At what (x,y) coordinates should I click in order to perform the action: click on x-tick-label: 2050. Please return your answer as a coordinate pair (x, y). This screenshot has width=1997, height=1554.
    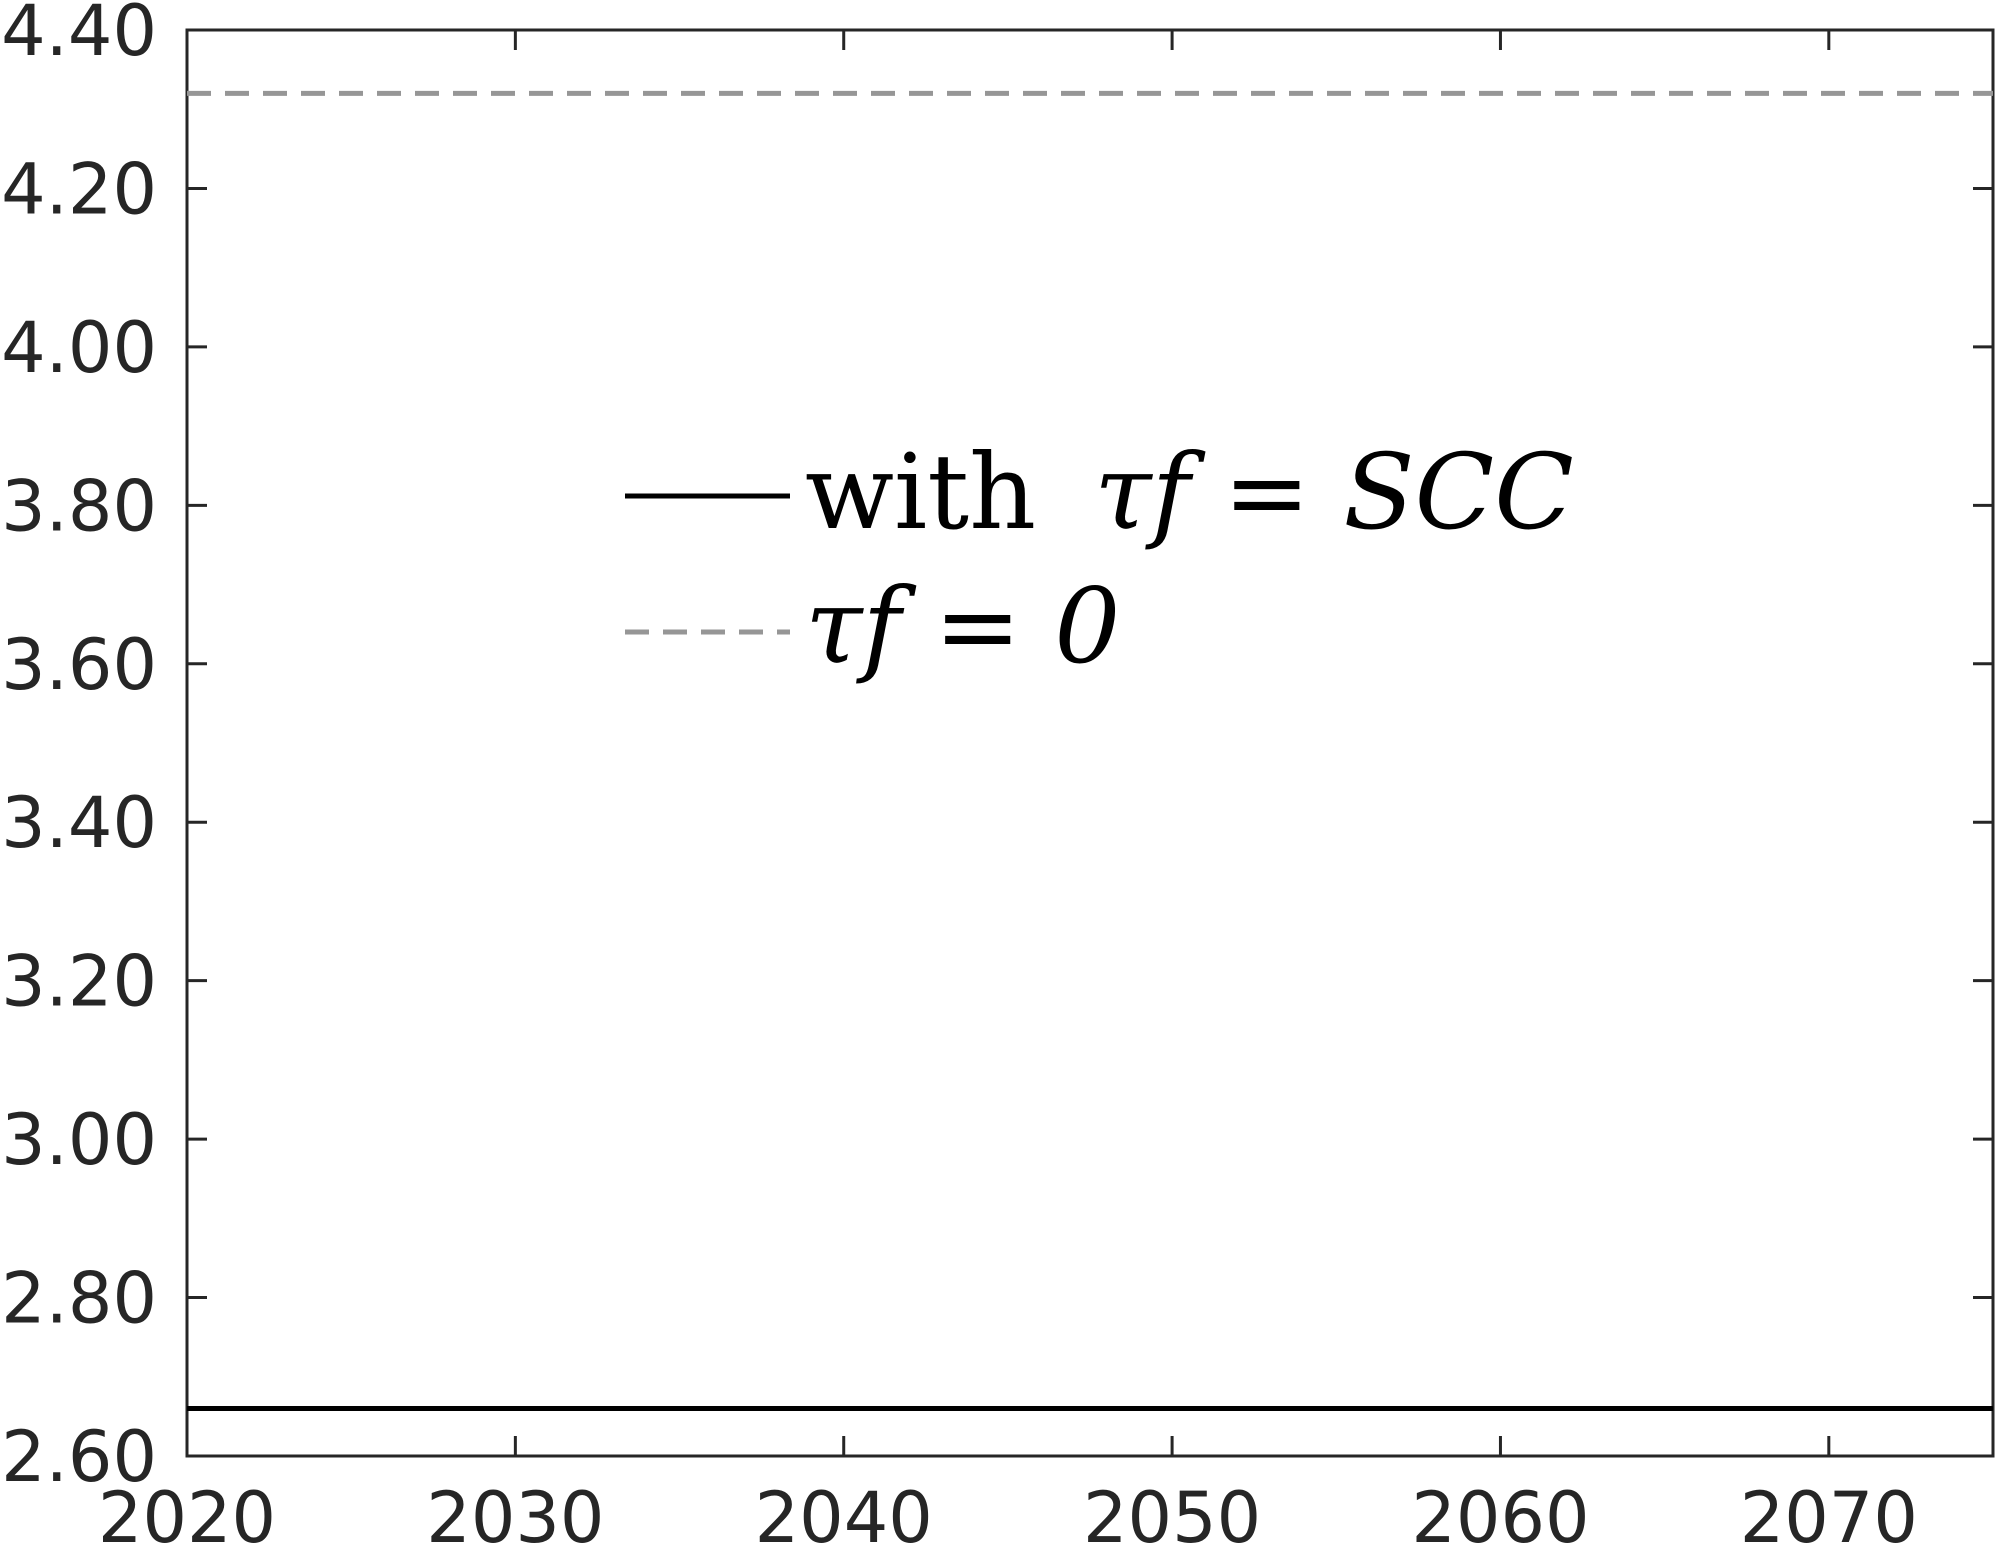
    Looking at the image, I should click on (1172, 1515).